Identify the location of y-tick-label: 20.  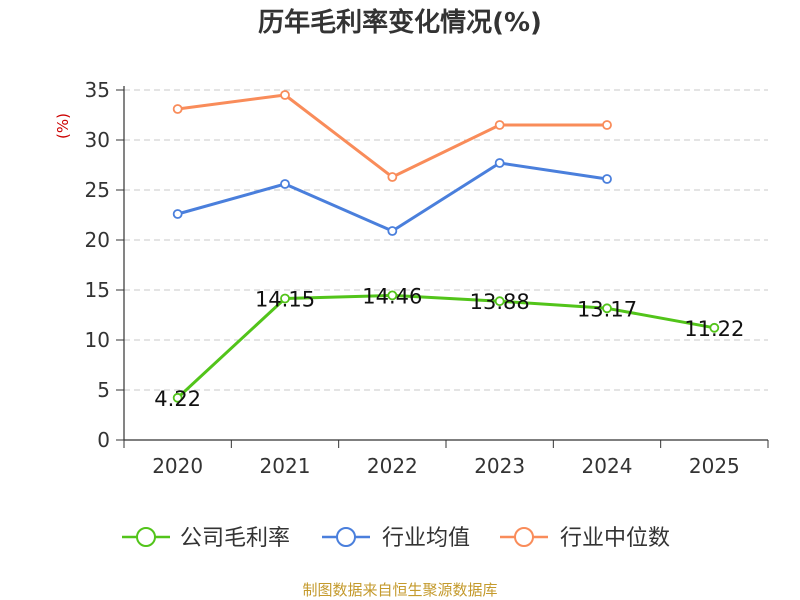
(97, 240).